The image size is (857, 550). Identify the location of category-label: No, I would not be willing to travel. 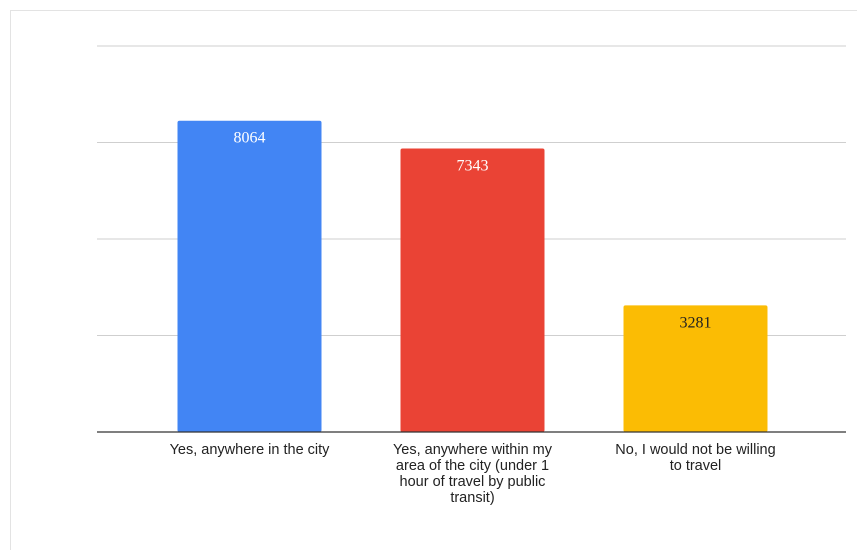
(695, 458).